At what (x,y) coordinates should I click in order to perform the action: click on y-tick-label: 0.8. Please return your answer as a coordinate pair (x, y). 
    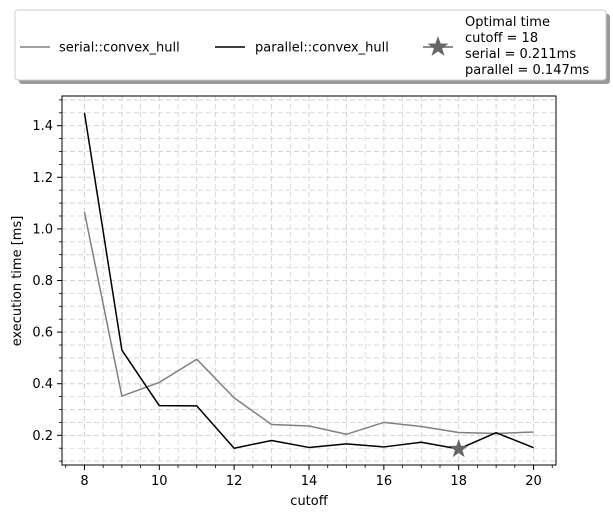
    Looking at the image, I should click on (42, 281).